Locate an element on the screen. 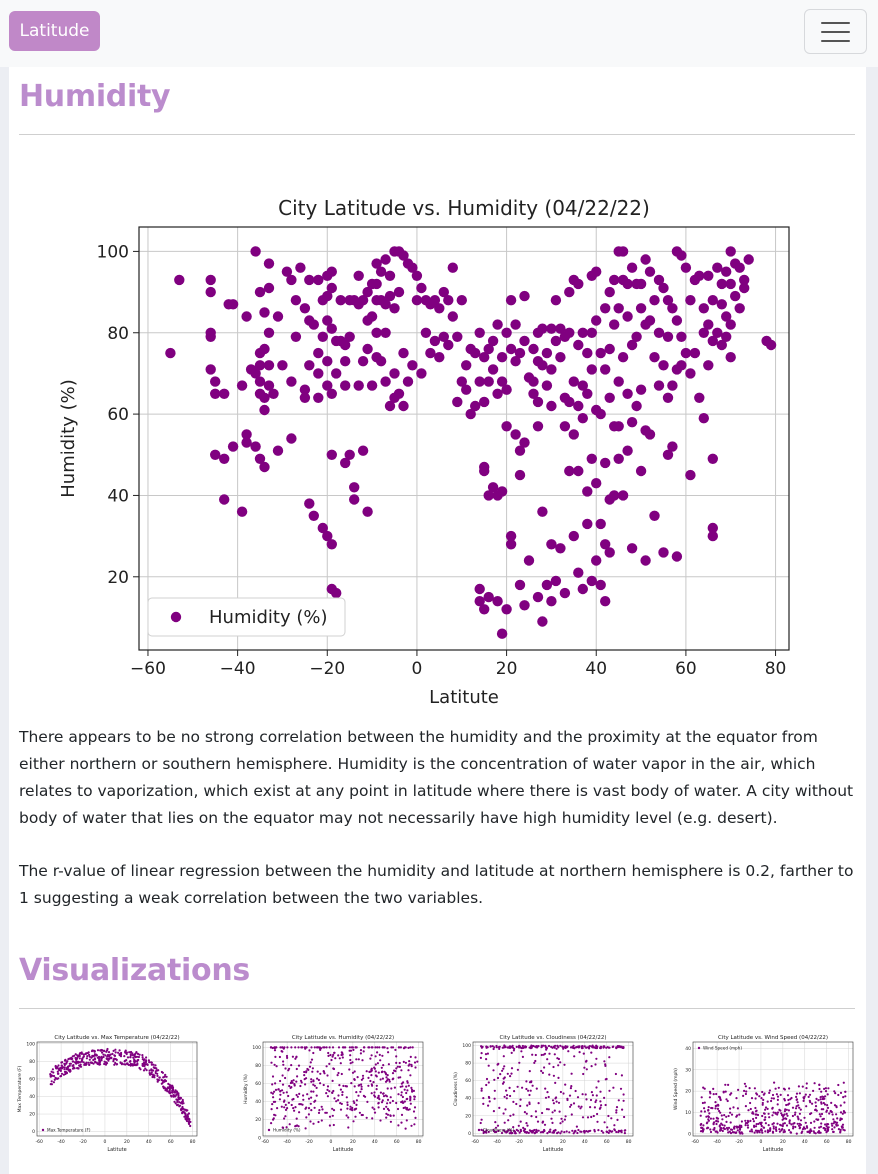 Image resolution: width=878 pixels, height=1174 pixels. brand-button: Latitude is located at coordinates (54, 31).